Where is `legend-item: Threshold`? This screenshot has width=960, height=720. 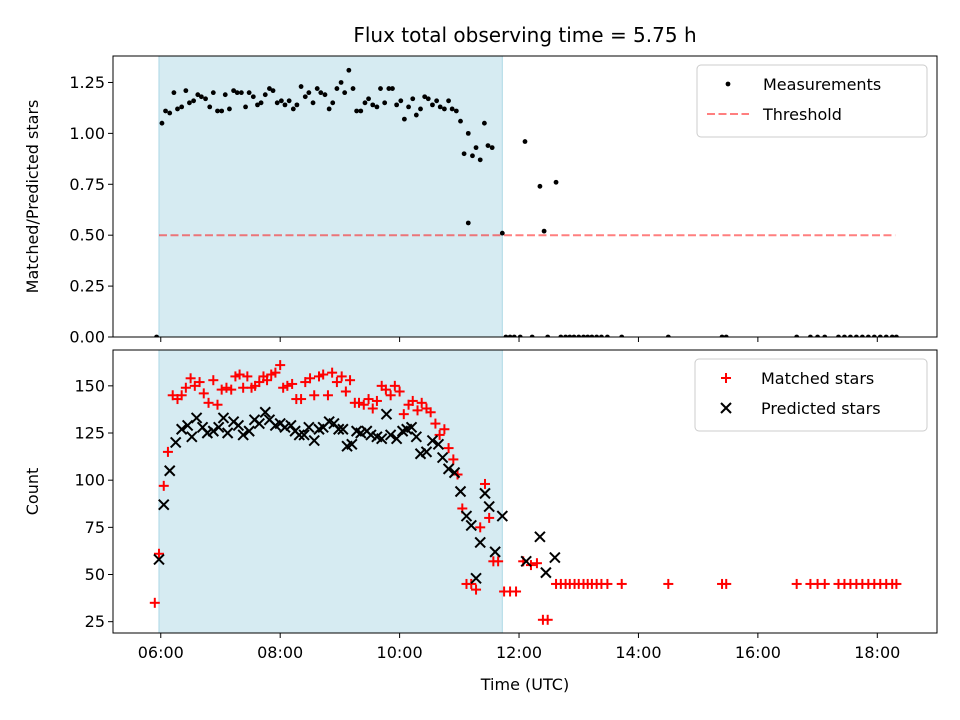 legend-item: Threshold is located at coordinates (774, 114).